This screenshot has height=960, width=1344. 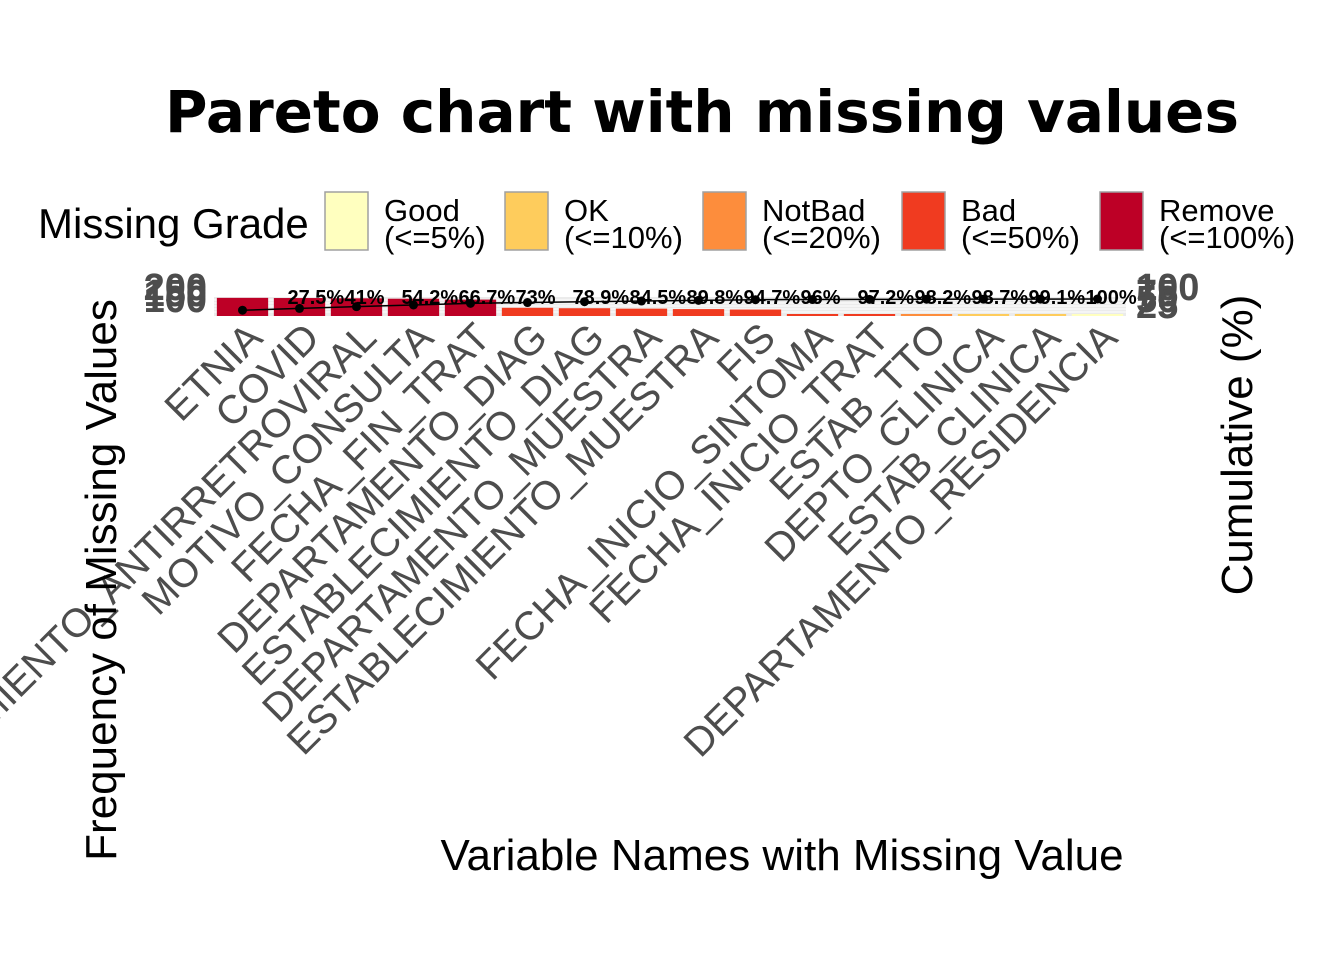 What do you see at coordinates (175, 294) in the screenshot?
I see `y-tick-label: 150` at bounding box center [175, 294].